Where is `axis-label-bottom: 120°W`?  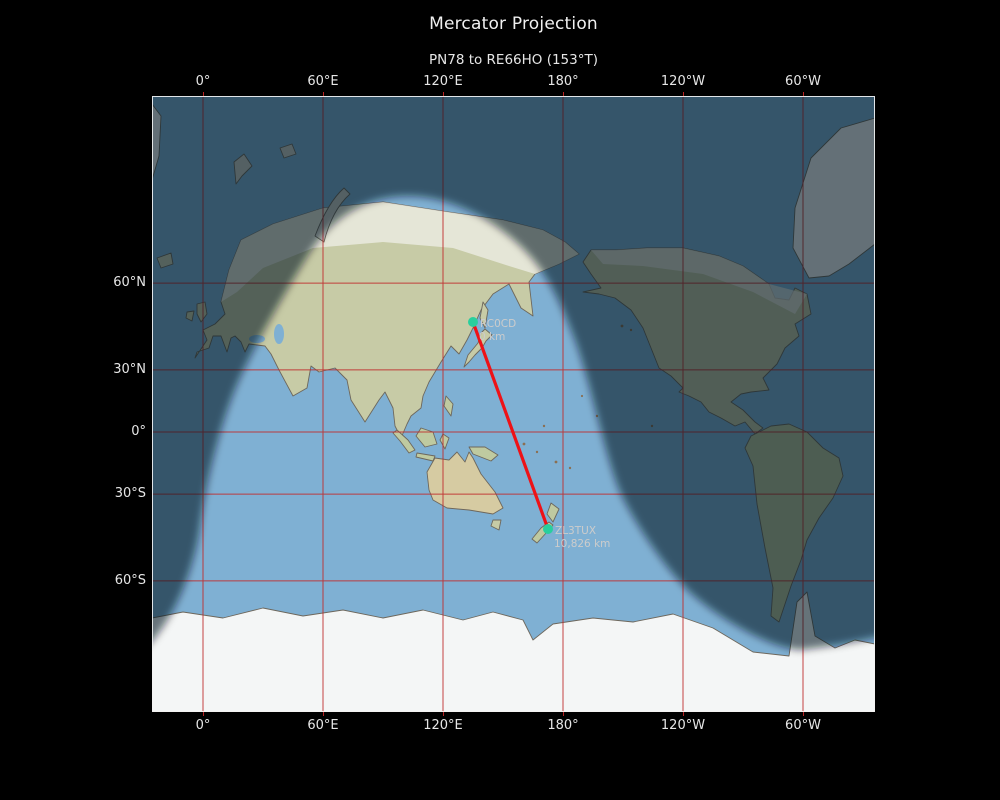
axis-label-bottom: 120°W is located at coordinates (683, 725).